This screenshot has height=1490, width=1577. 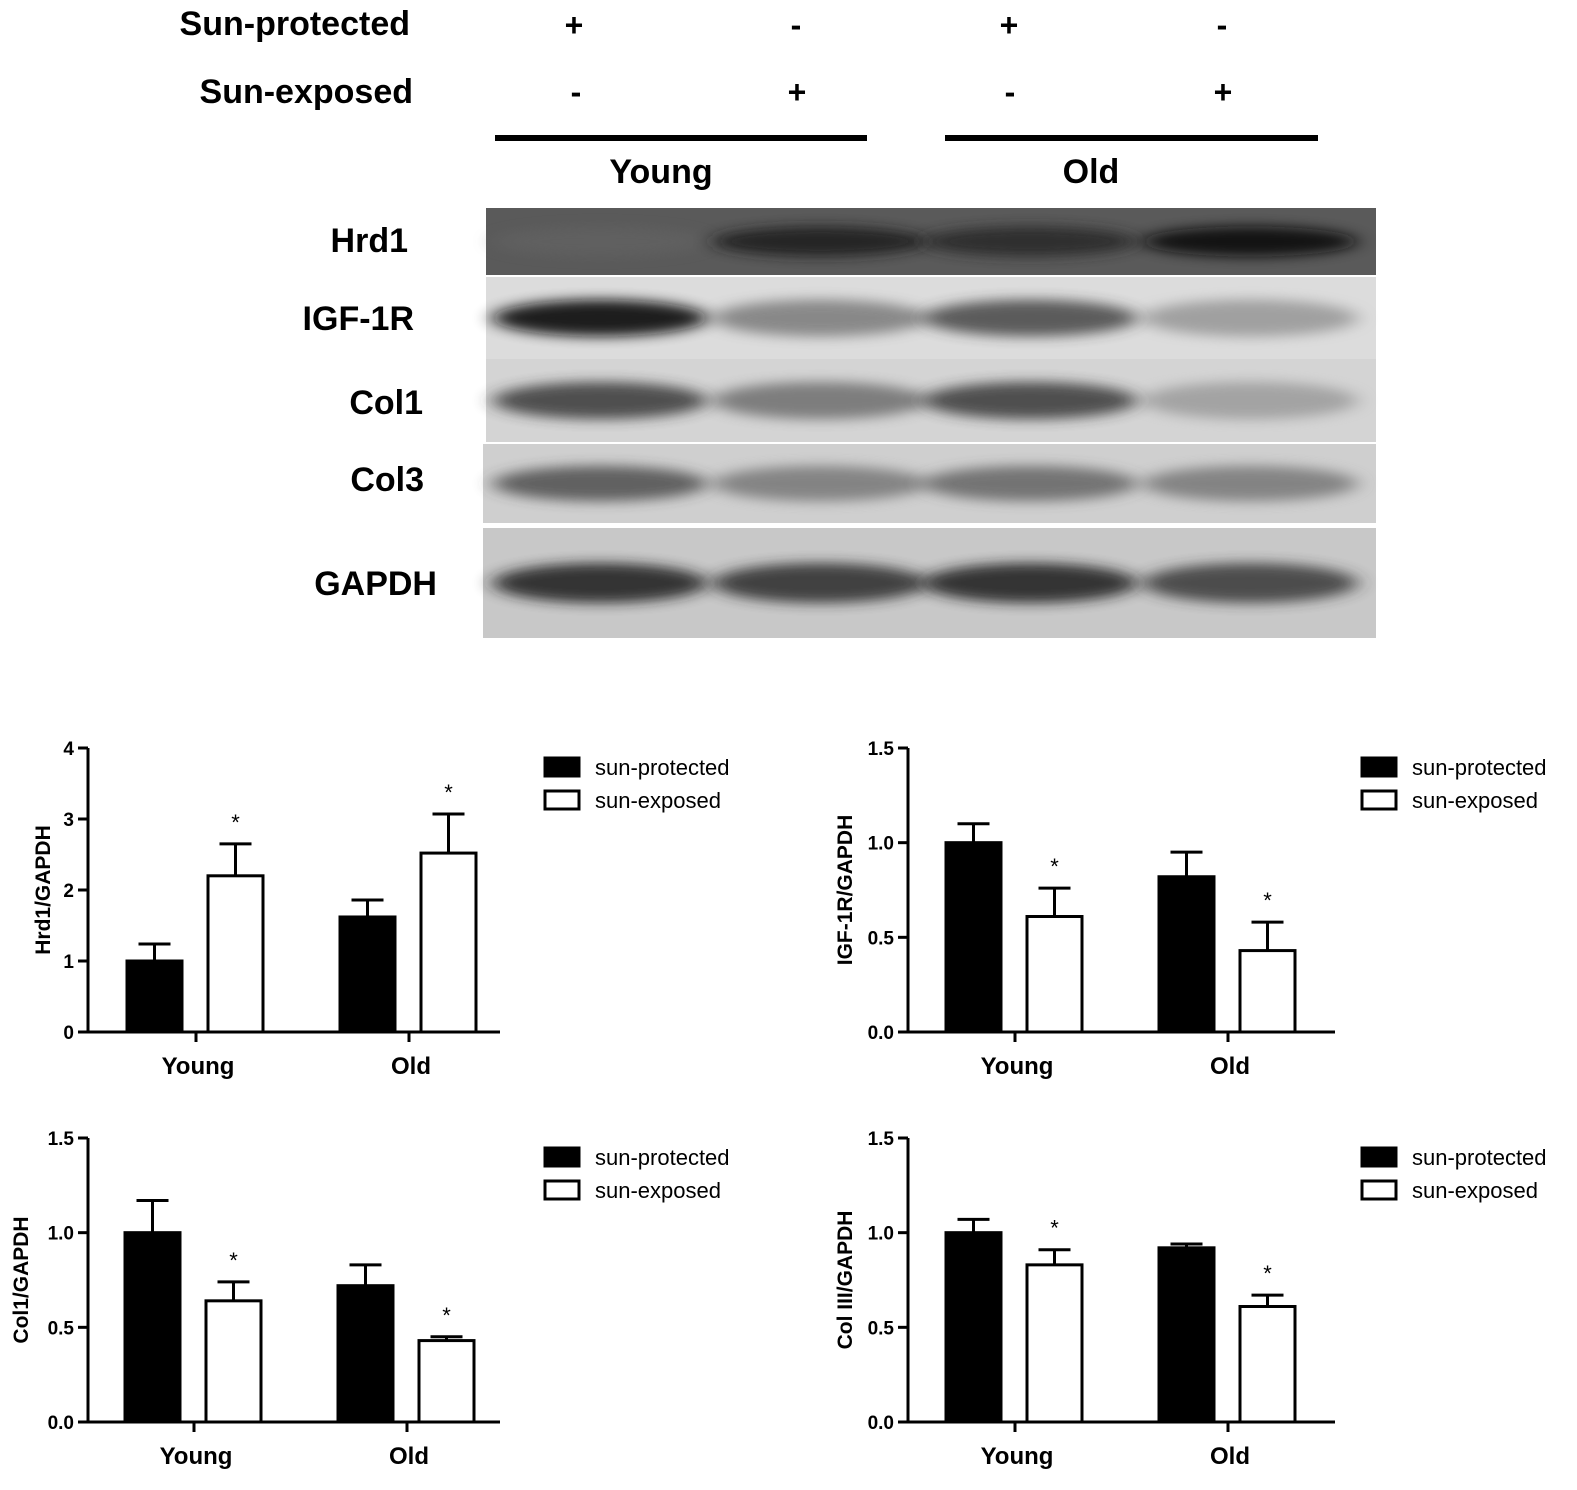 What do you see at coordinates (43, 890) in the screenshot?
I see `y-axis-label: Hrd1/GAPDH` at bounding box center [43, 890].